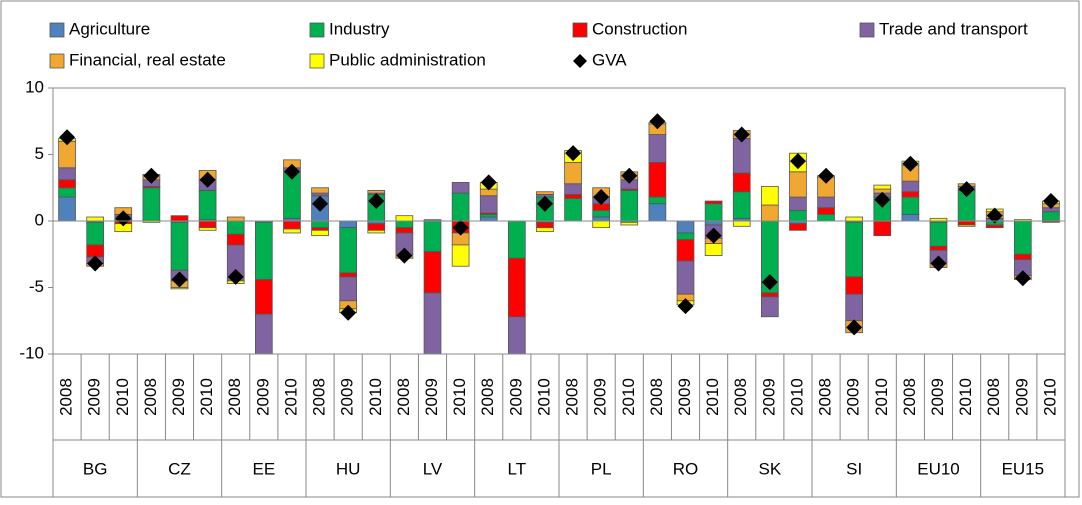  What do you see at coordinates (601, 468) in the screenshot?
I see `group-label: PL` at bounding box center [601, 468].